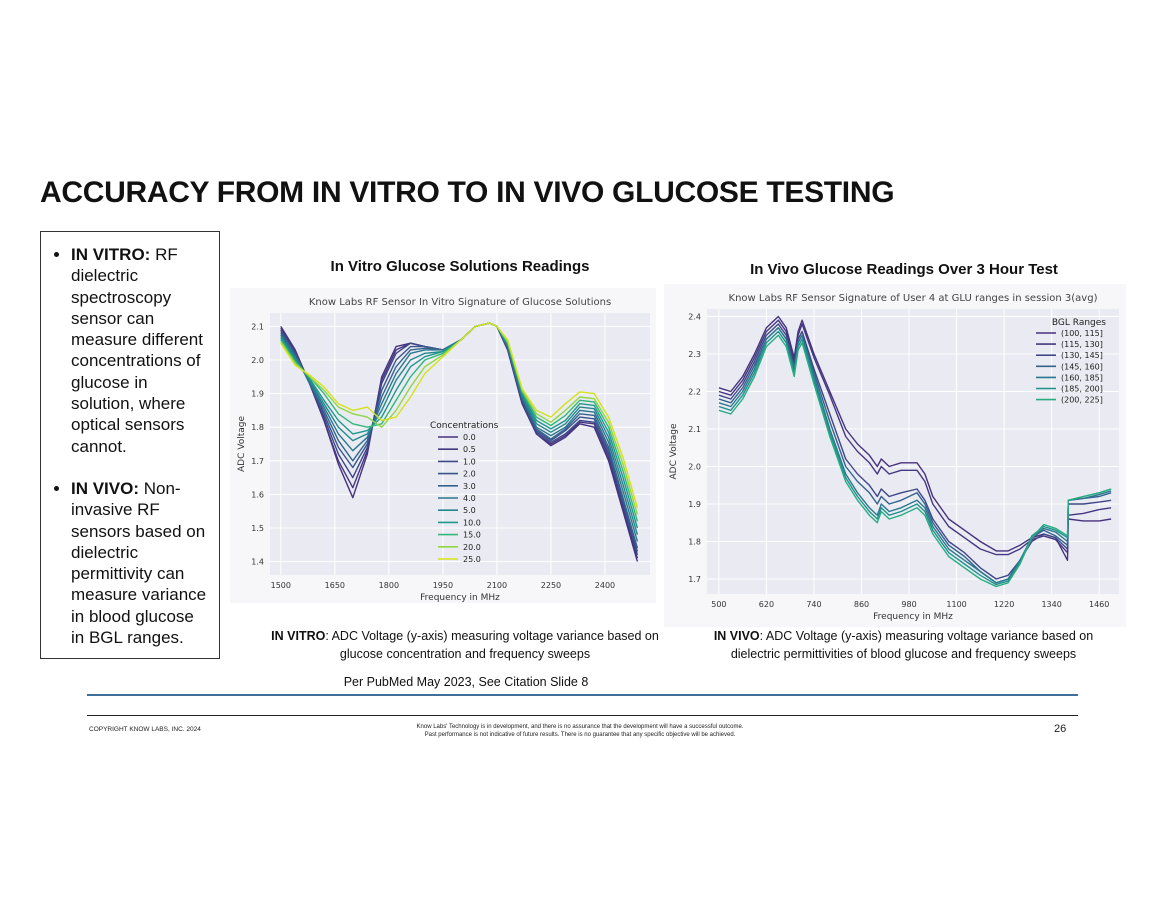 Image resolution: width=1164 pixels, height=900 pixels. What do you see at coordinates (1082, 366) in the screenshot?
I see `legend-label: (145, 160]` at bounding box center [1082, 366].